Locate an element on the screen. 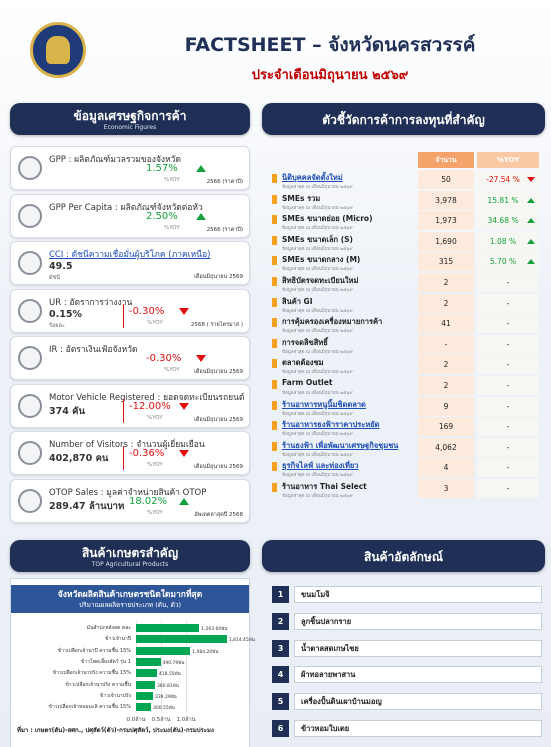 The image size is (551, 747). row-value: 50 is located at coordinates (446, 179).